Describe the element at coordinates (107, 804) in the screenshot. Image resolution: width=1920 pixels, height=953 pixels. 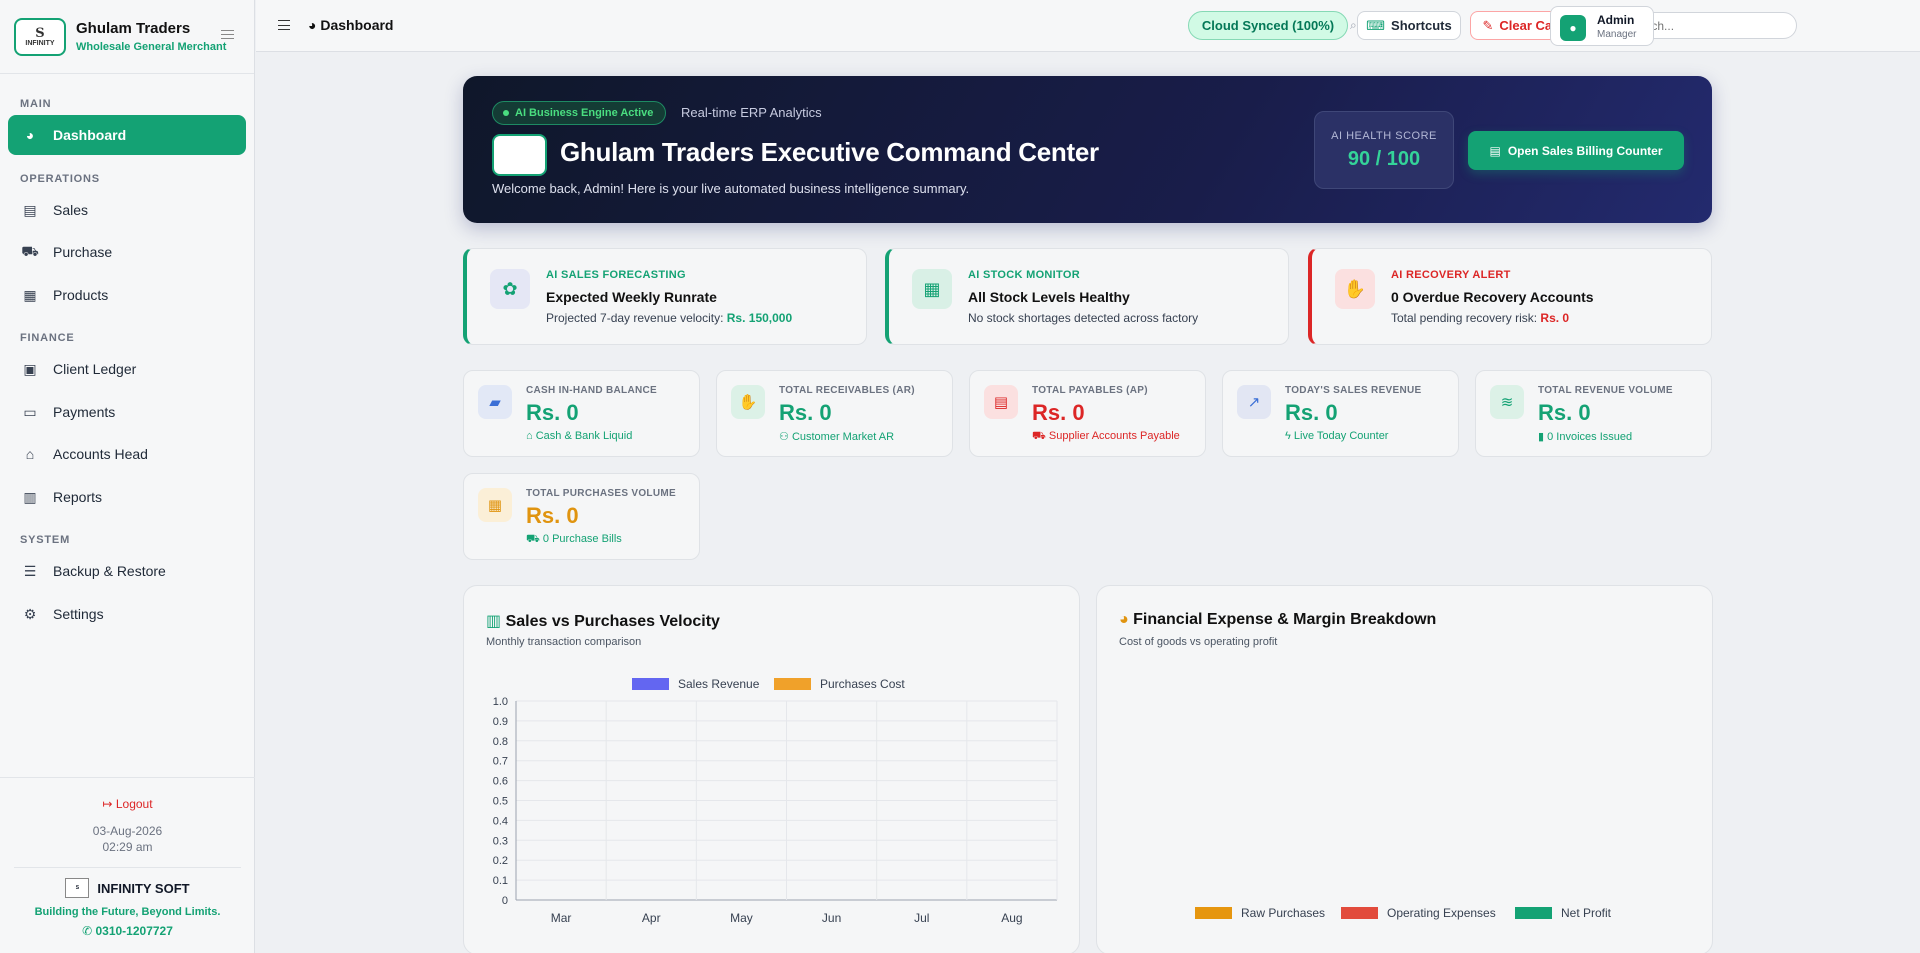
I see `logout-icon: ↦` at that location.